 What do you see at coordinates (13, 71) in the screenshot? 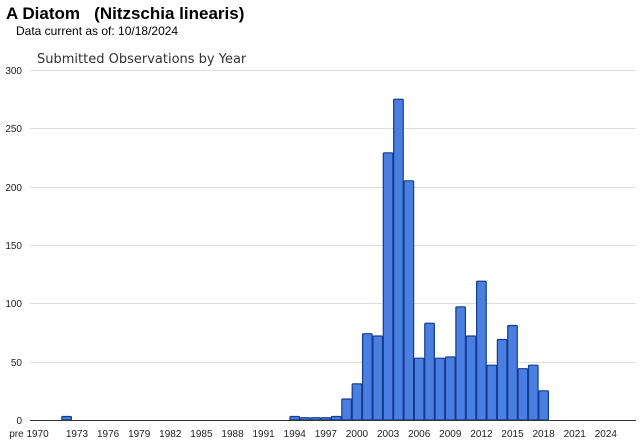
I see `y-tick-label: 300` at bounding box center [13, 71].